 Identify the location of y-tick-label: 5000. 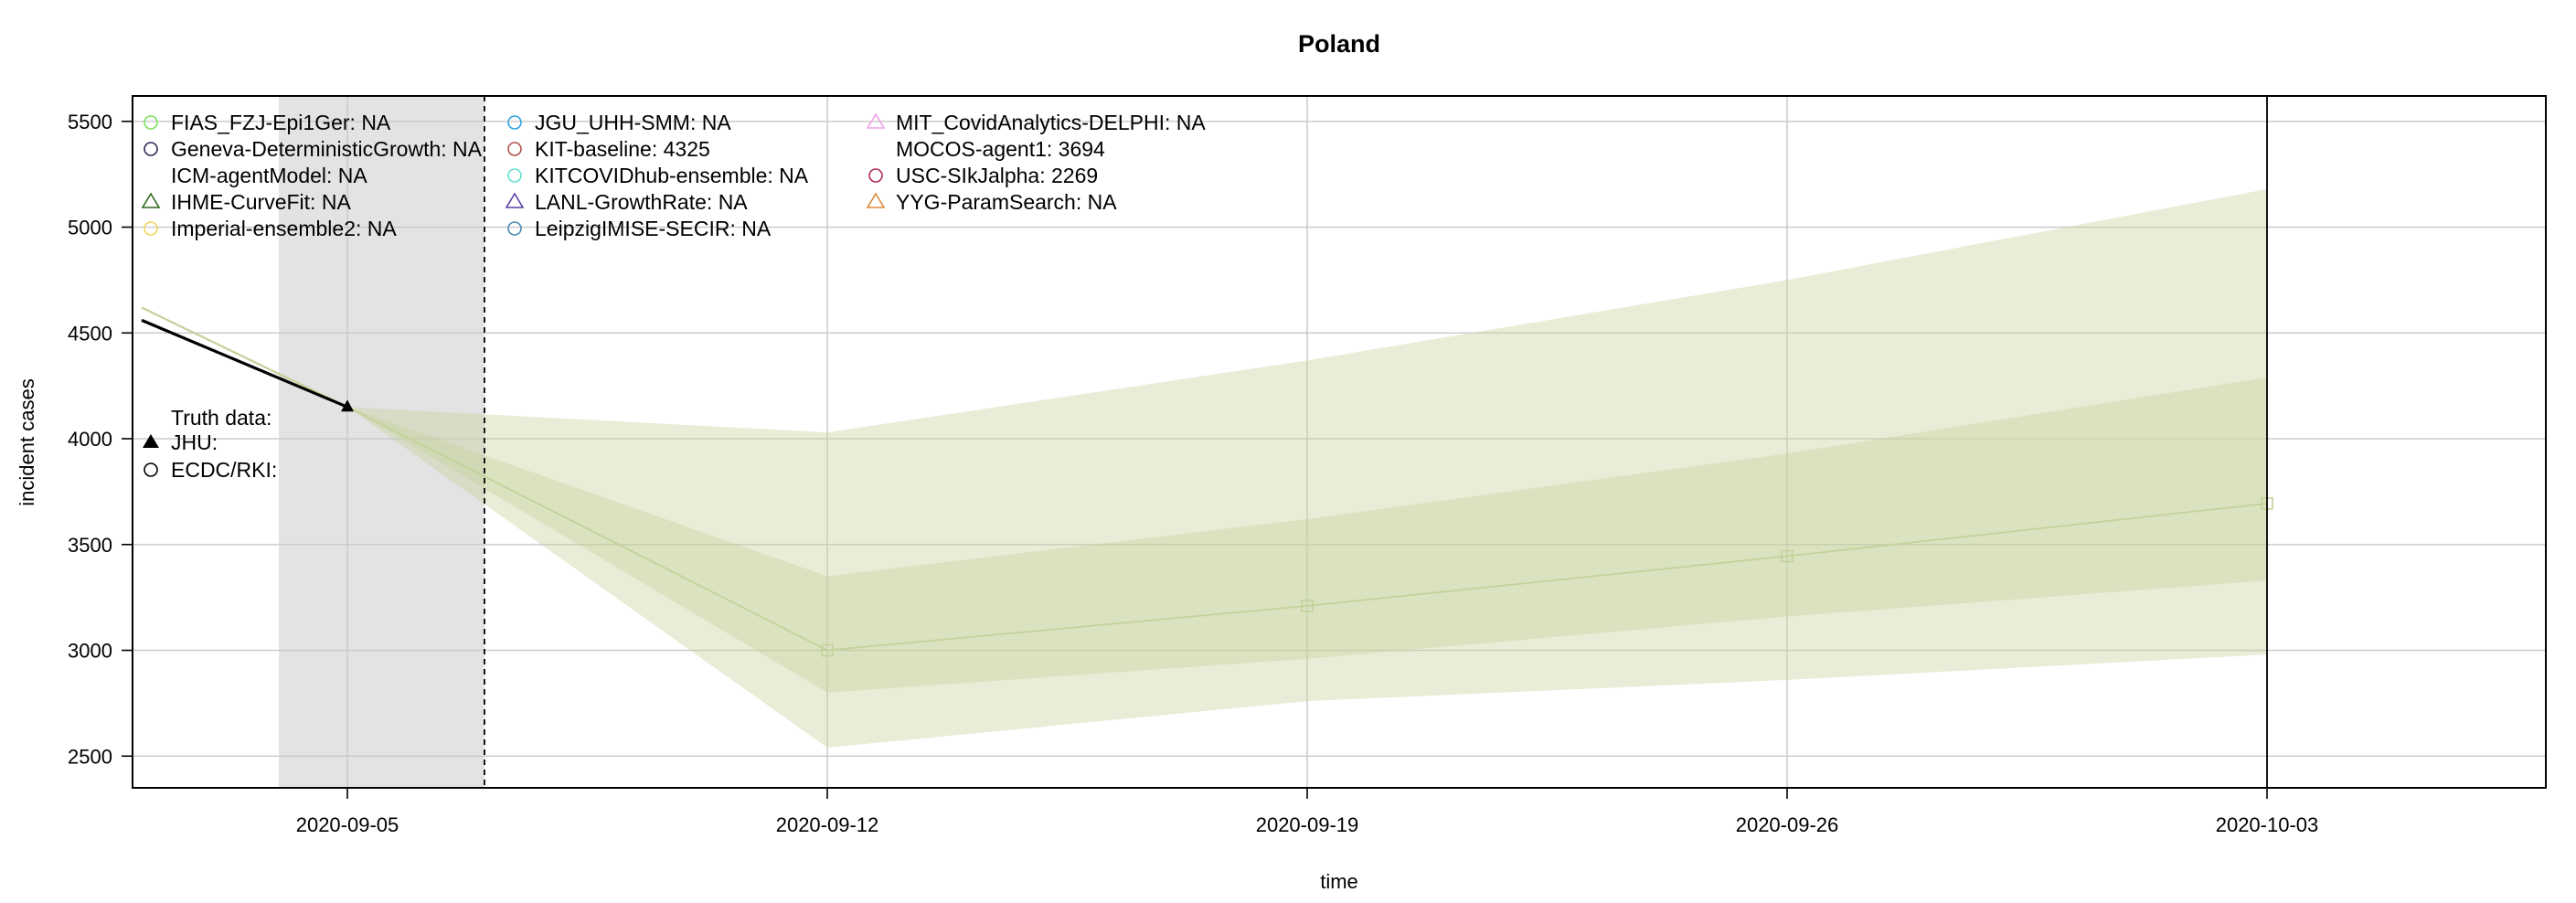
(90, 228).